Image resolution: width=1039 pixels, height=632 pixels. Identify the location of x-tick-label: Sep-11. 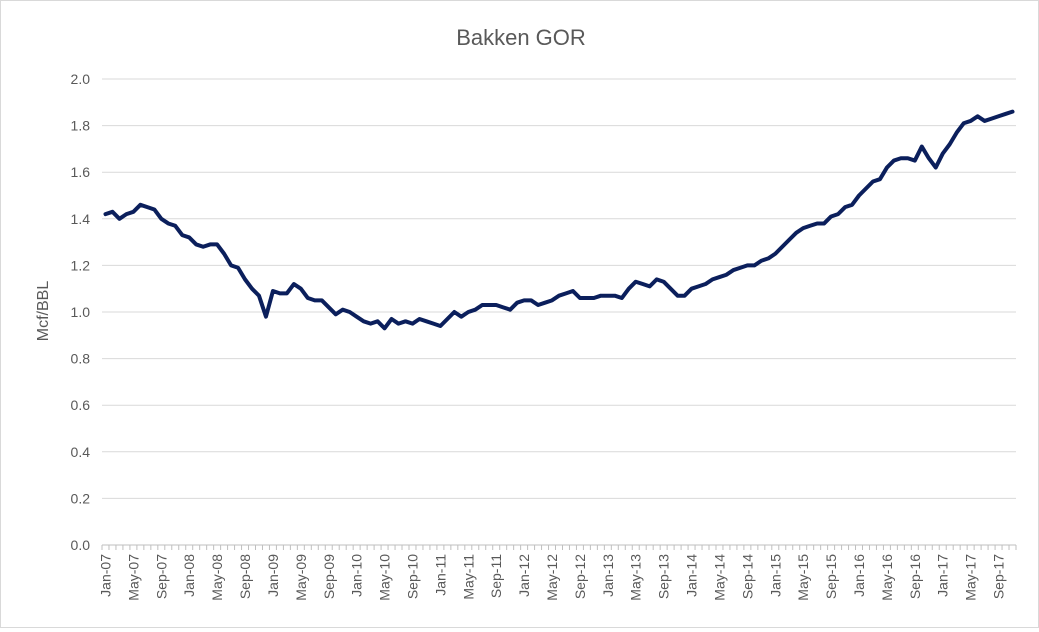
(496, 576).